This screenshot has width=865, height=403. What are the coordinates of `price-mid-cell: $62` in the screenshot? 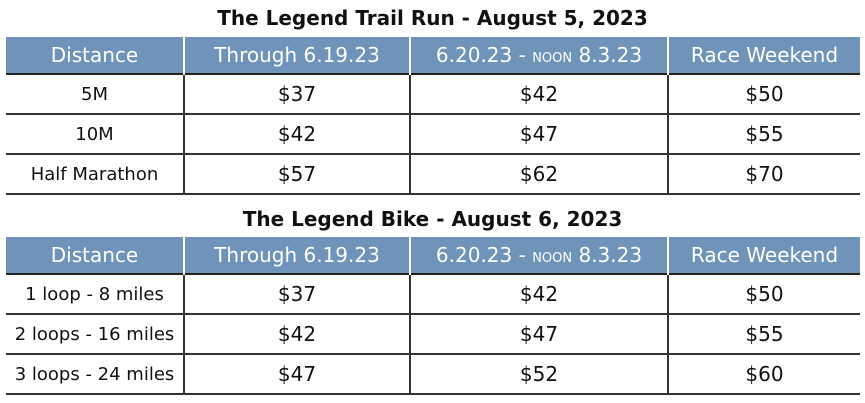 It's located at (538, 173).